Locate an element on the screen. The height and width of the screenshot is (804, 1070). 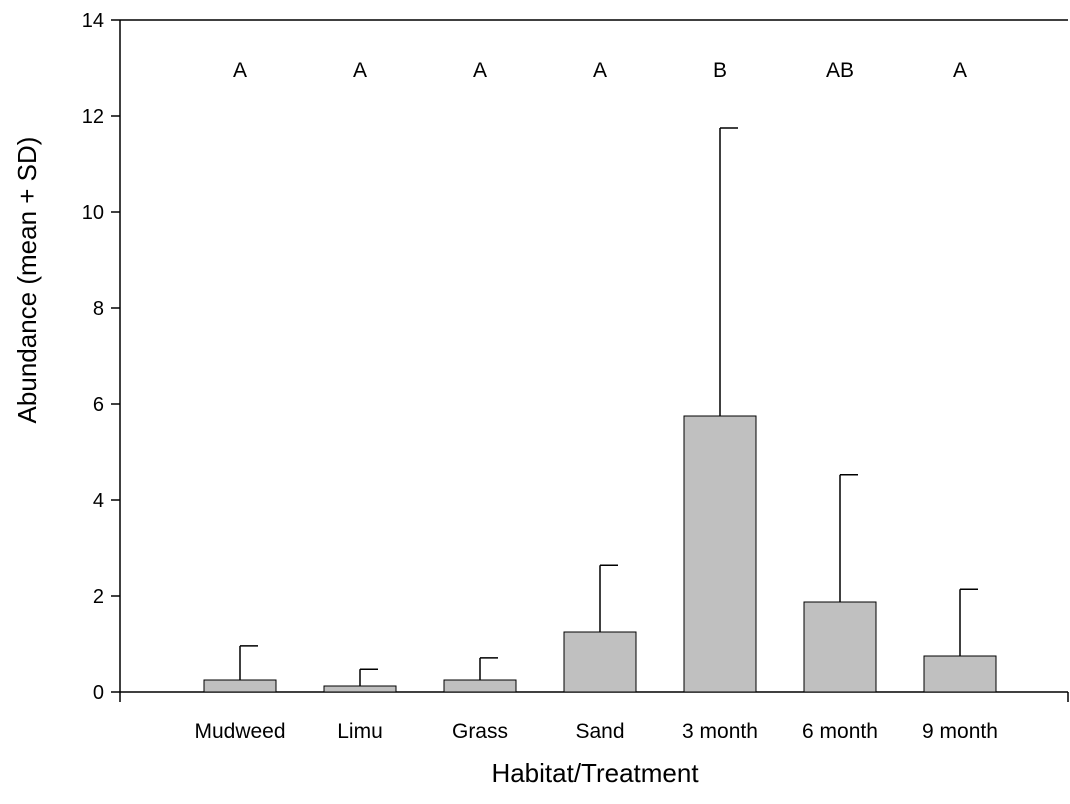
y-tick-label: 14 is located at coordinates (93, 21).